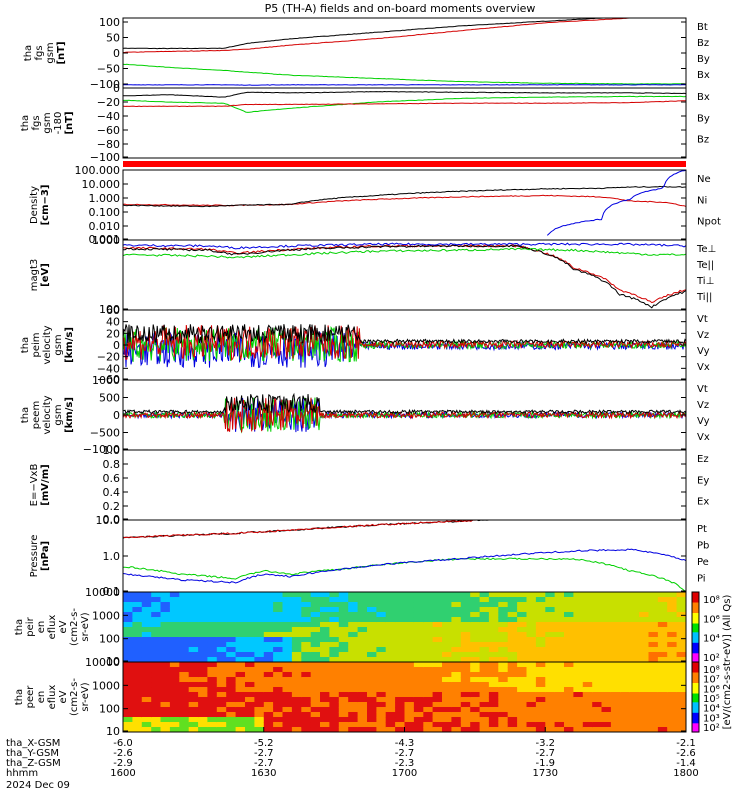  Describe the element at coordinates (34, 205) in the screenshot. I see `y-axis-label: Density` at that location.